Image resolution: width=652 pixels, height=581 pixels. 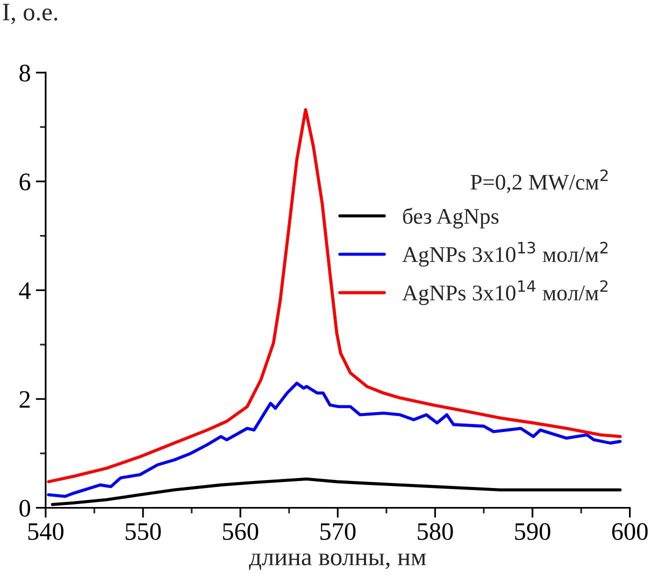 What do you see at coordinates (25, 508) in the screenshot?
I see `y-tick-label: 0` at bounding box center [25, 508].